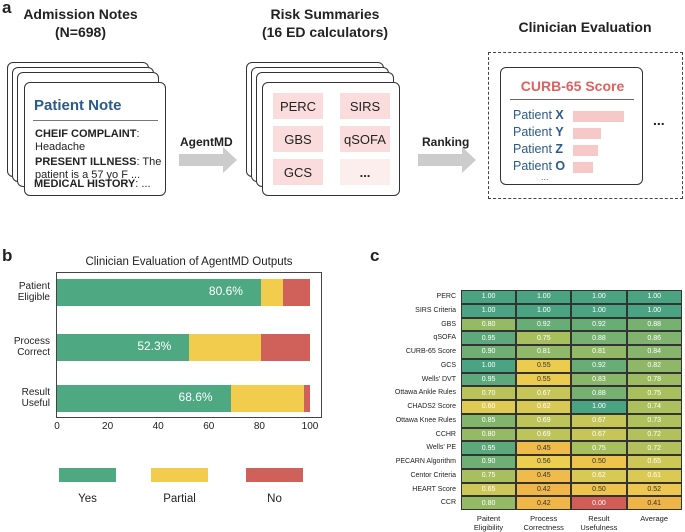 This screenshot has height=532, width=685. Describe the element at coordinates (654, 379) in the screenshot. I see `heatmap-cell: 0.78` at that location.